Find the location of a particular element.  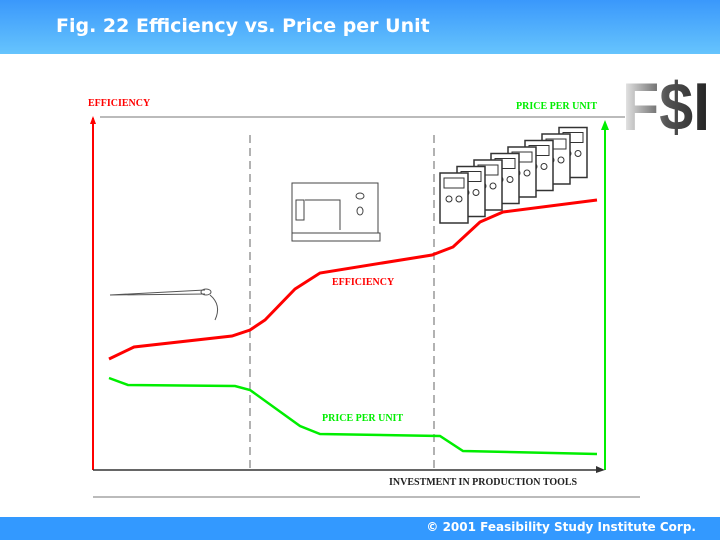

x-axis-arrow is located at coordinates (600, 469).